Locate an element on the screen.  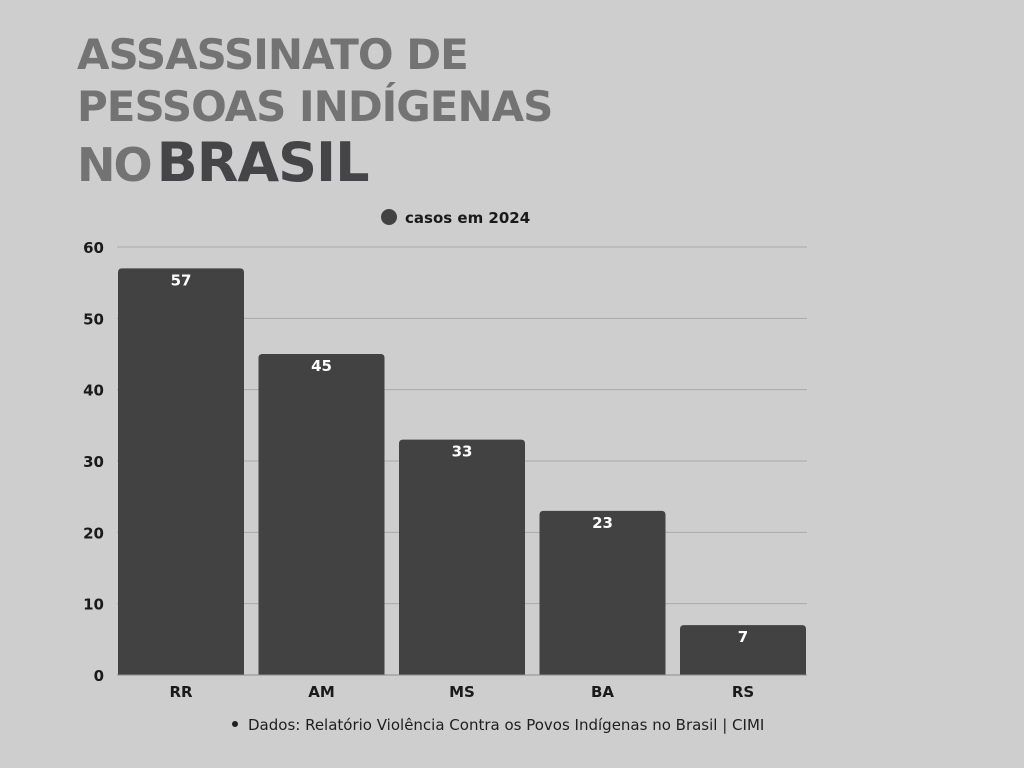
bullet-icon is located at coordinates (235, 723).